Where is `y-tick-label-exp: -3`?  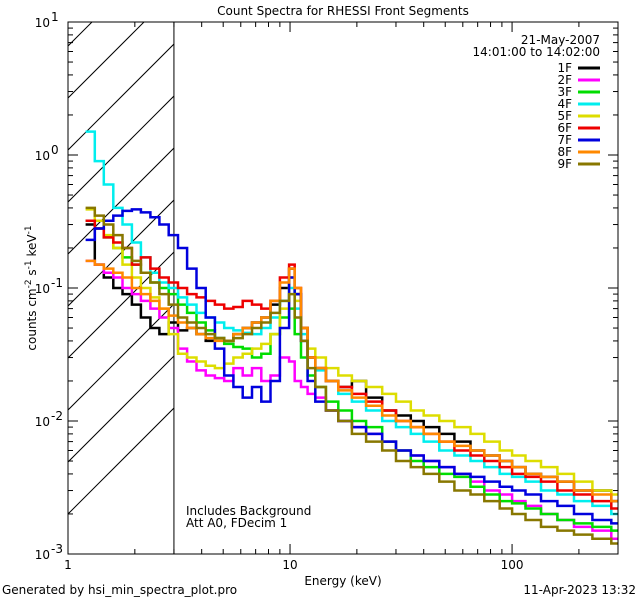 y-tick-label-exp: -3 is located at coordinates (57, 549).